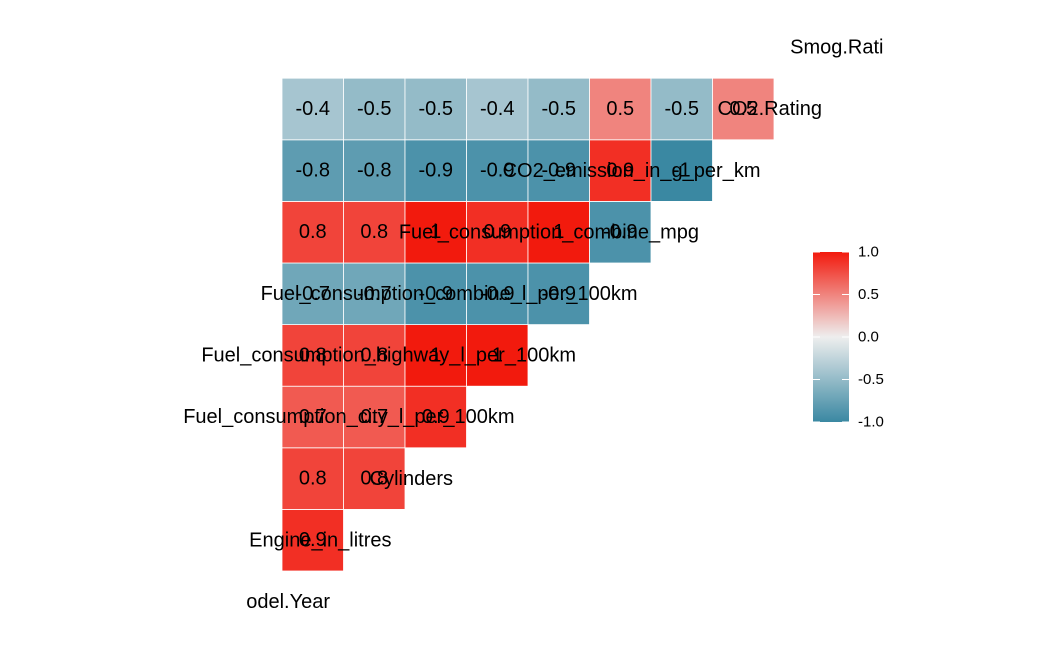 The height and width of the screenshot is (648, 1050). I want to click on cell-value-label: -1, so click(682, 171).